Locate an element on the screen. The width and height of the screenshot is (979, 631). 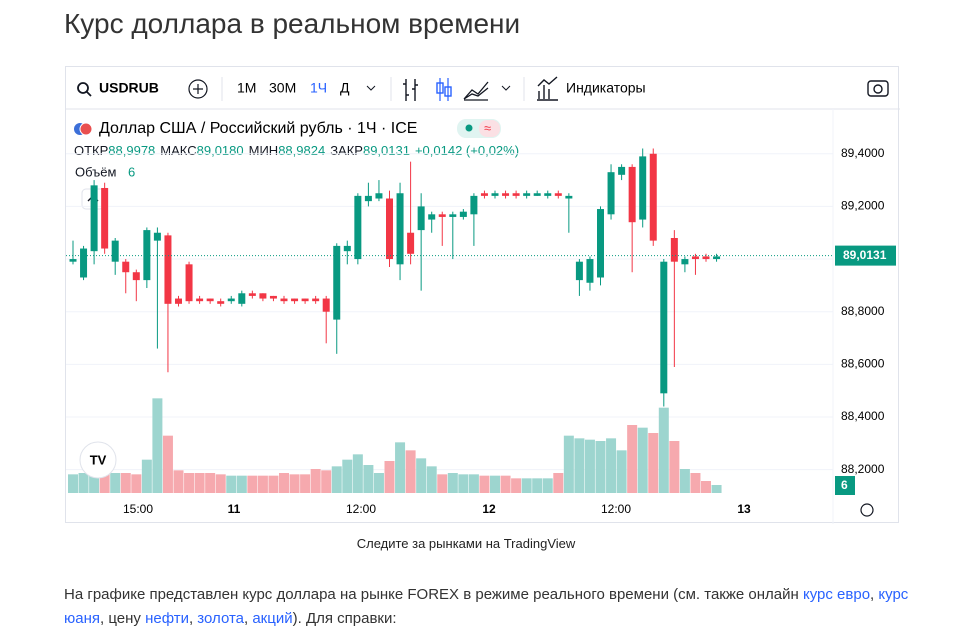
camera-icon is located at coordinates (878, 88).